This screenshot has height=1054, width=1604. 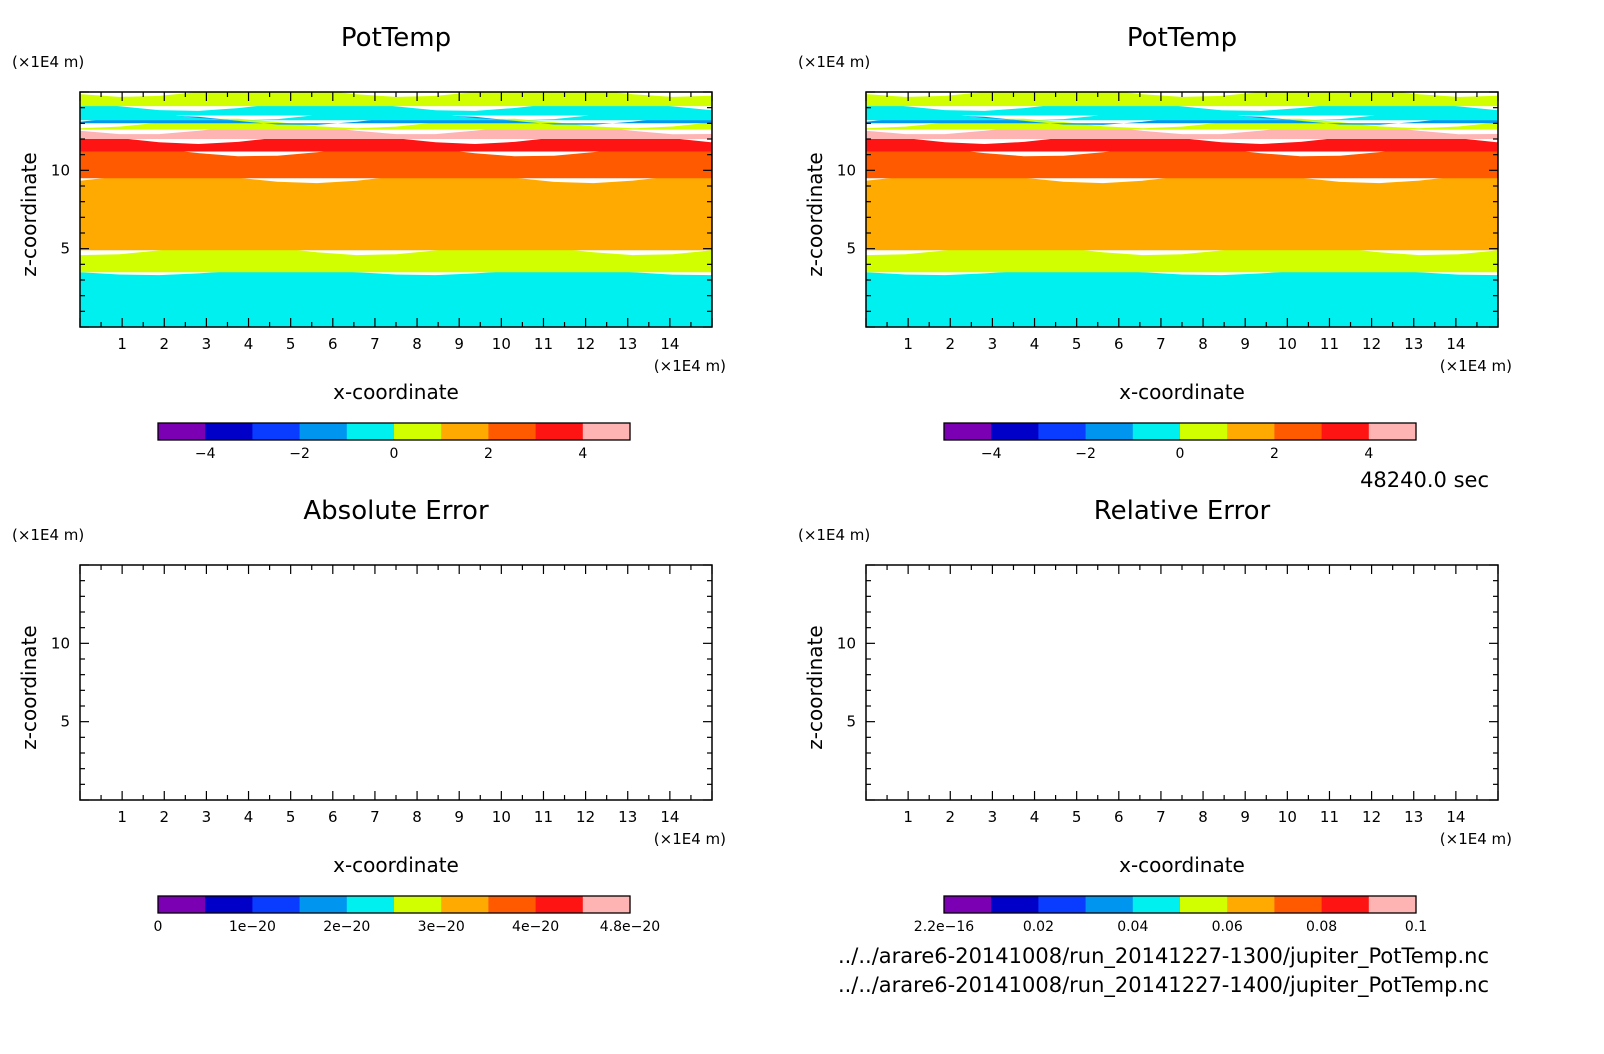 What do you see at coordinates (1329, 817) in the screenshot?
I see `x-tick-label: 11` at bounding box center [1329, 817].